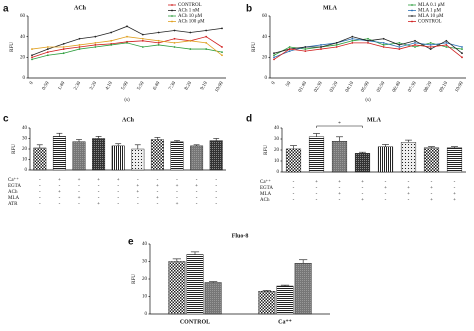 This screenshot has width=474, height=331. Describe the element at coordinates (6, 9) in the screenshot. I see `panel-label: a` at that location.